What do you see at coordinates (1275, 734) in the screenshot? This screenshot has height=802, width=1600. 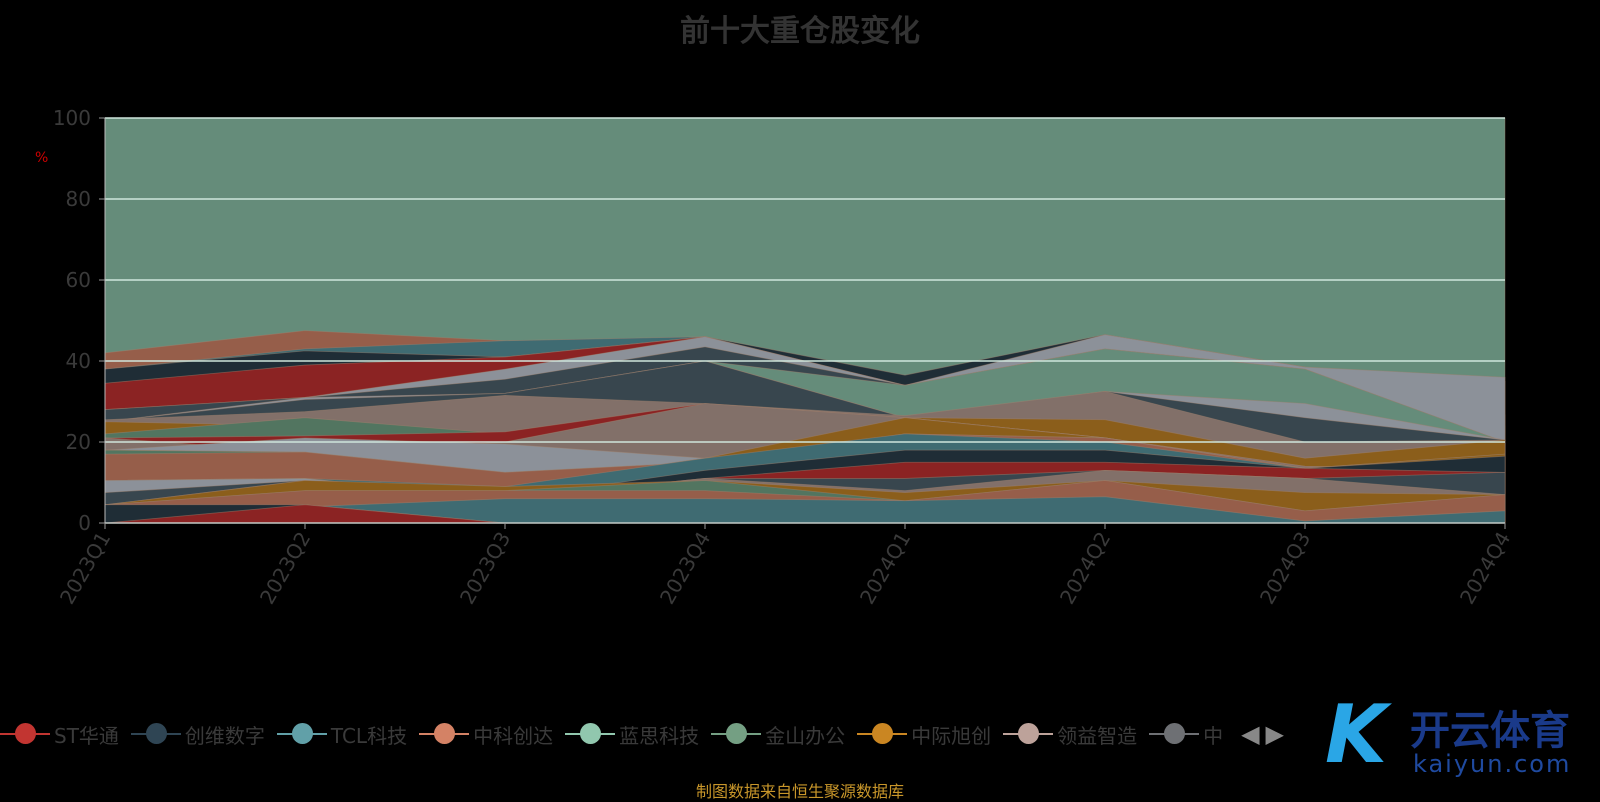 I see `legend-next-icon: ▶` at bounding box center [1275, 734].